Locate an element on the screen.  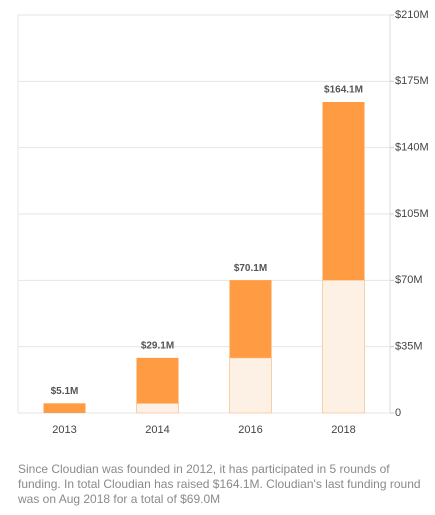
y-tick-label: $175M is located at coordinates (412, 81).